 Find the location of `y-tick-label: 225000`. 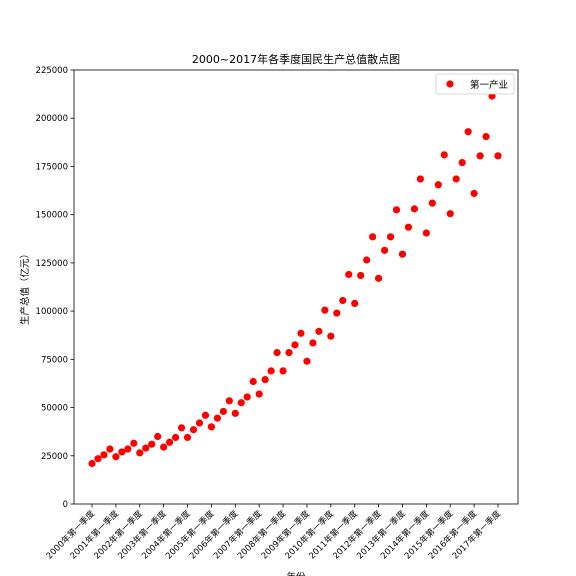

y-tick-label: 225000 is located at coordinates (52, 71).